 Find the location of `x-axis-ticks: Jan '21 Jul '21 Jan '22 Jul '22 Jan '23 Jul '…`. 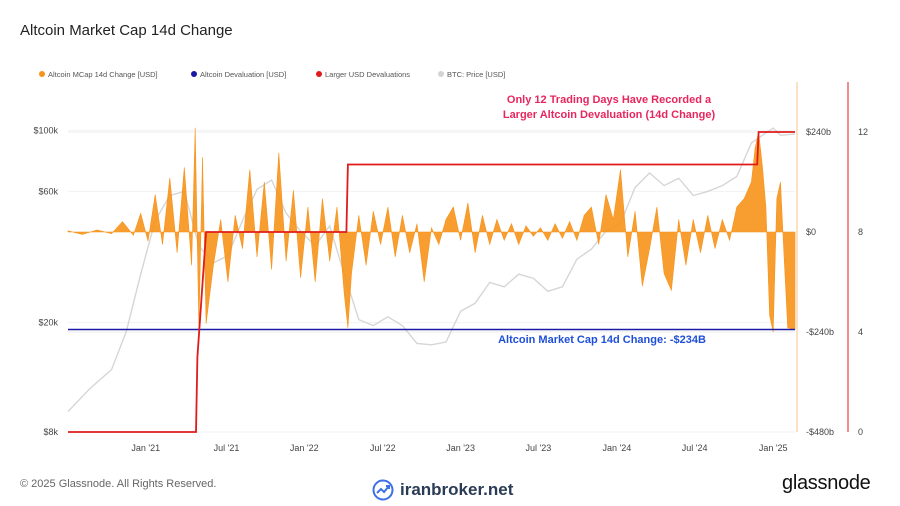

x-axis-ticks: Jan '21 Jul '21 Jan '22 Jul '22 Jan '23 Jul '… is located at coordinates (459, 448).